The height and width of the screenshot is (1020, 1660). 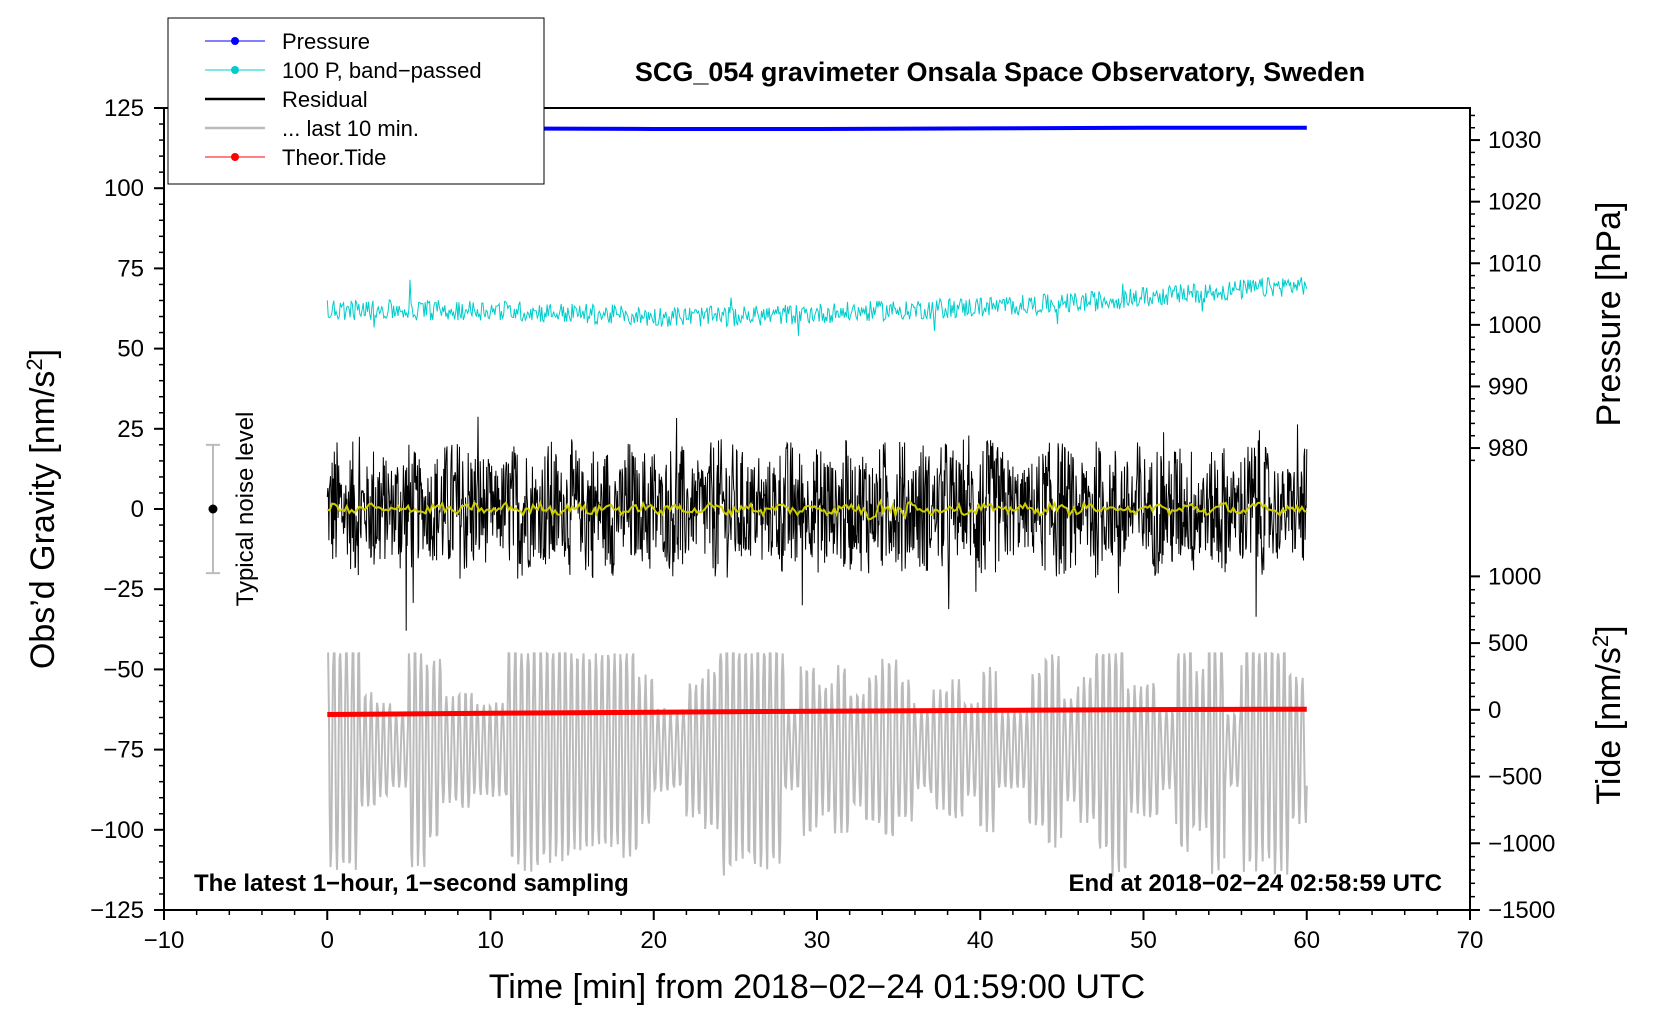 I want to click on x-tick-label: 50, so click(x=1143, y=940).